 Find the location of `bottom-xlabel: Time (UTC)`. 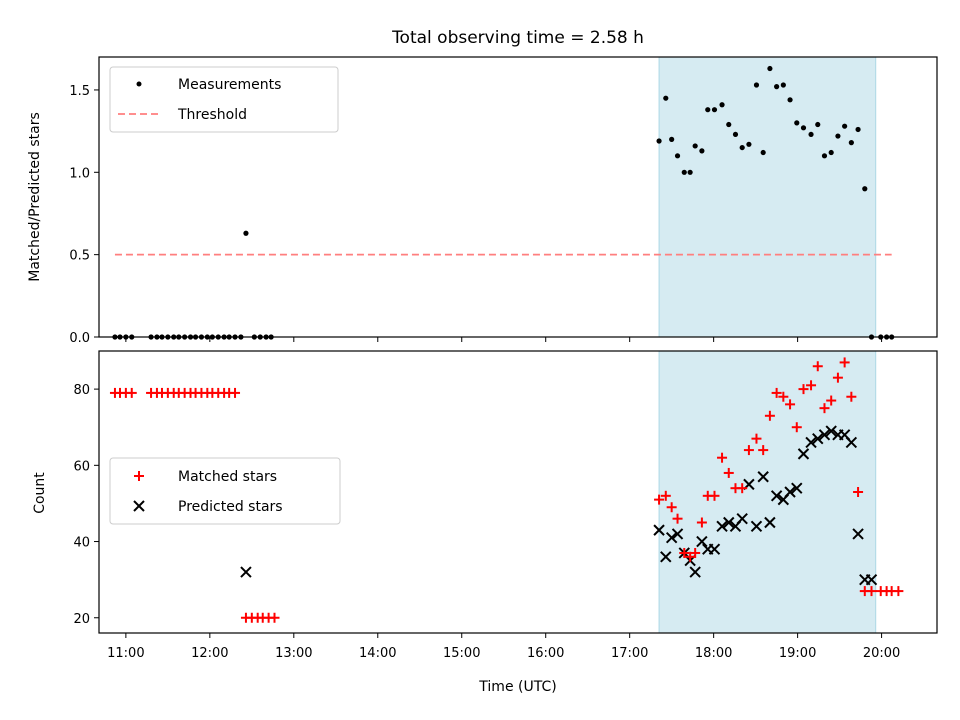

bottom-xlabel: Time (UTC) is located at coordinates (517, 687).